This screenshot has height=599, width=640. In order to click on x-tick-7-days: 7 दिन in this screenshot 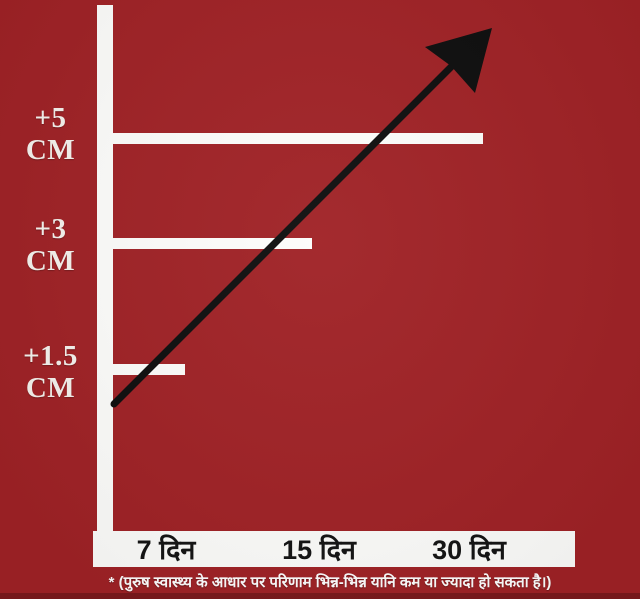, I will do `click(166, 550)`.